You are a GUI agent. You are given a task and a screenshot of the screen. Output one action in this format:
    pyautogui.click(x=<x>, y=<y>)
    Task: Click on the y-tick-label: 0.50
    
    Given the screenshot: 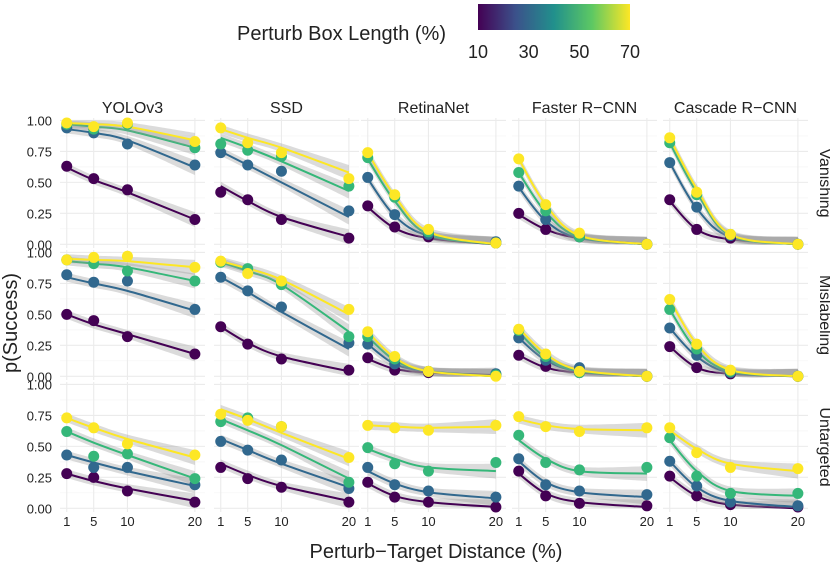 What is the action you would take?
    pyautogui.click(x=39, y=446)
    